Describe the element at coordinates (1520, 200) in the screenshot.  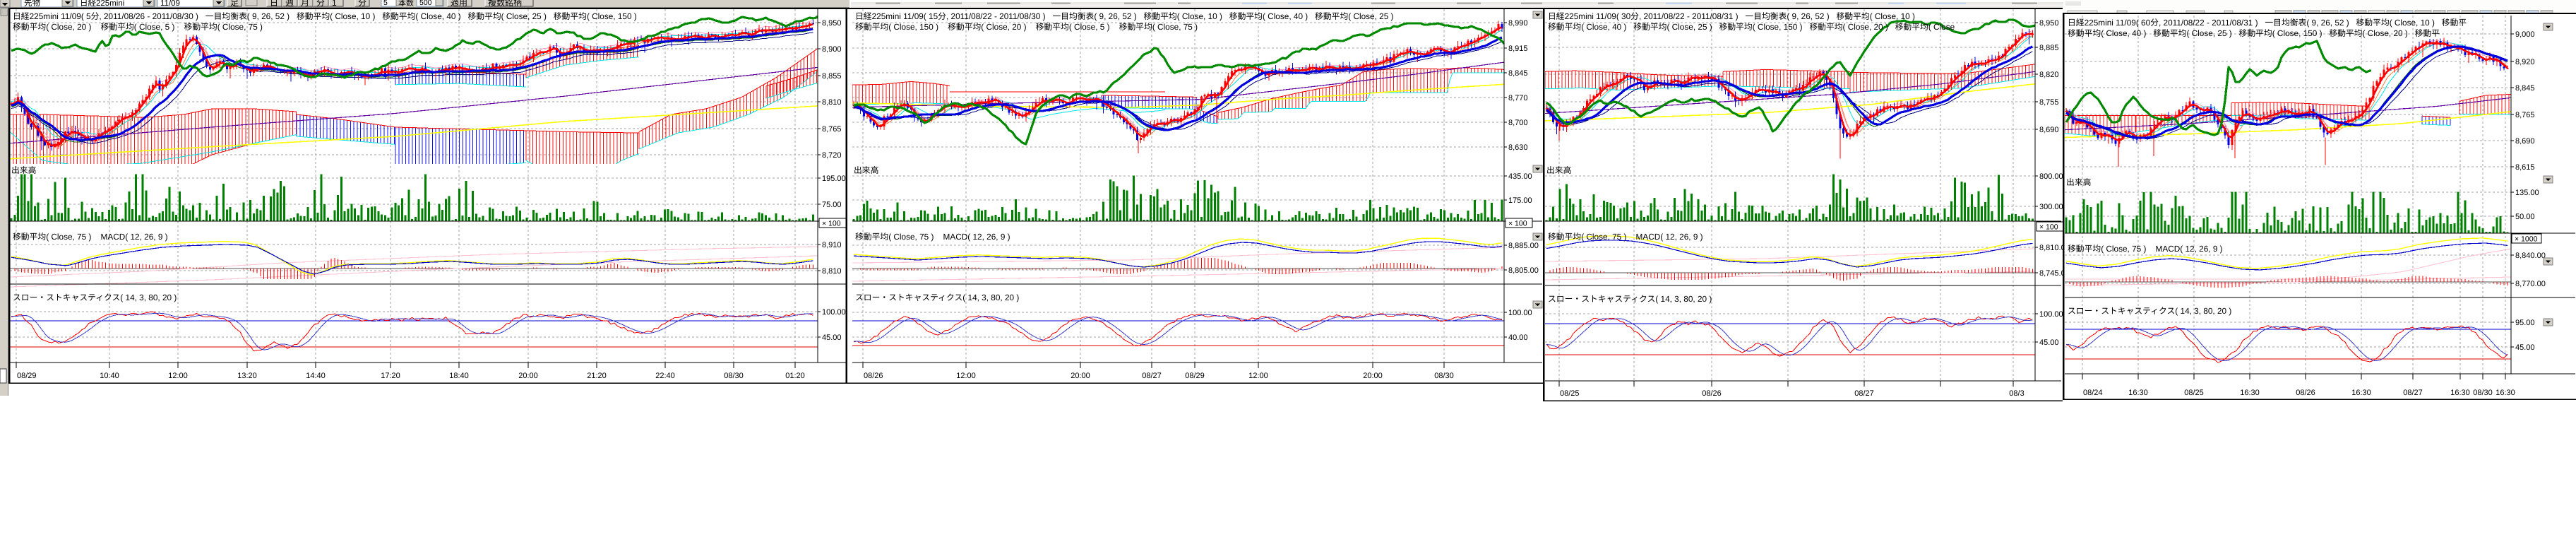
I see `svg-text: 175.00` at that location.